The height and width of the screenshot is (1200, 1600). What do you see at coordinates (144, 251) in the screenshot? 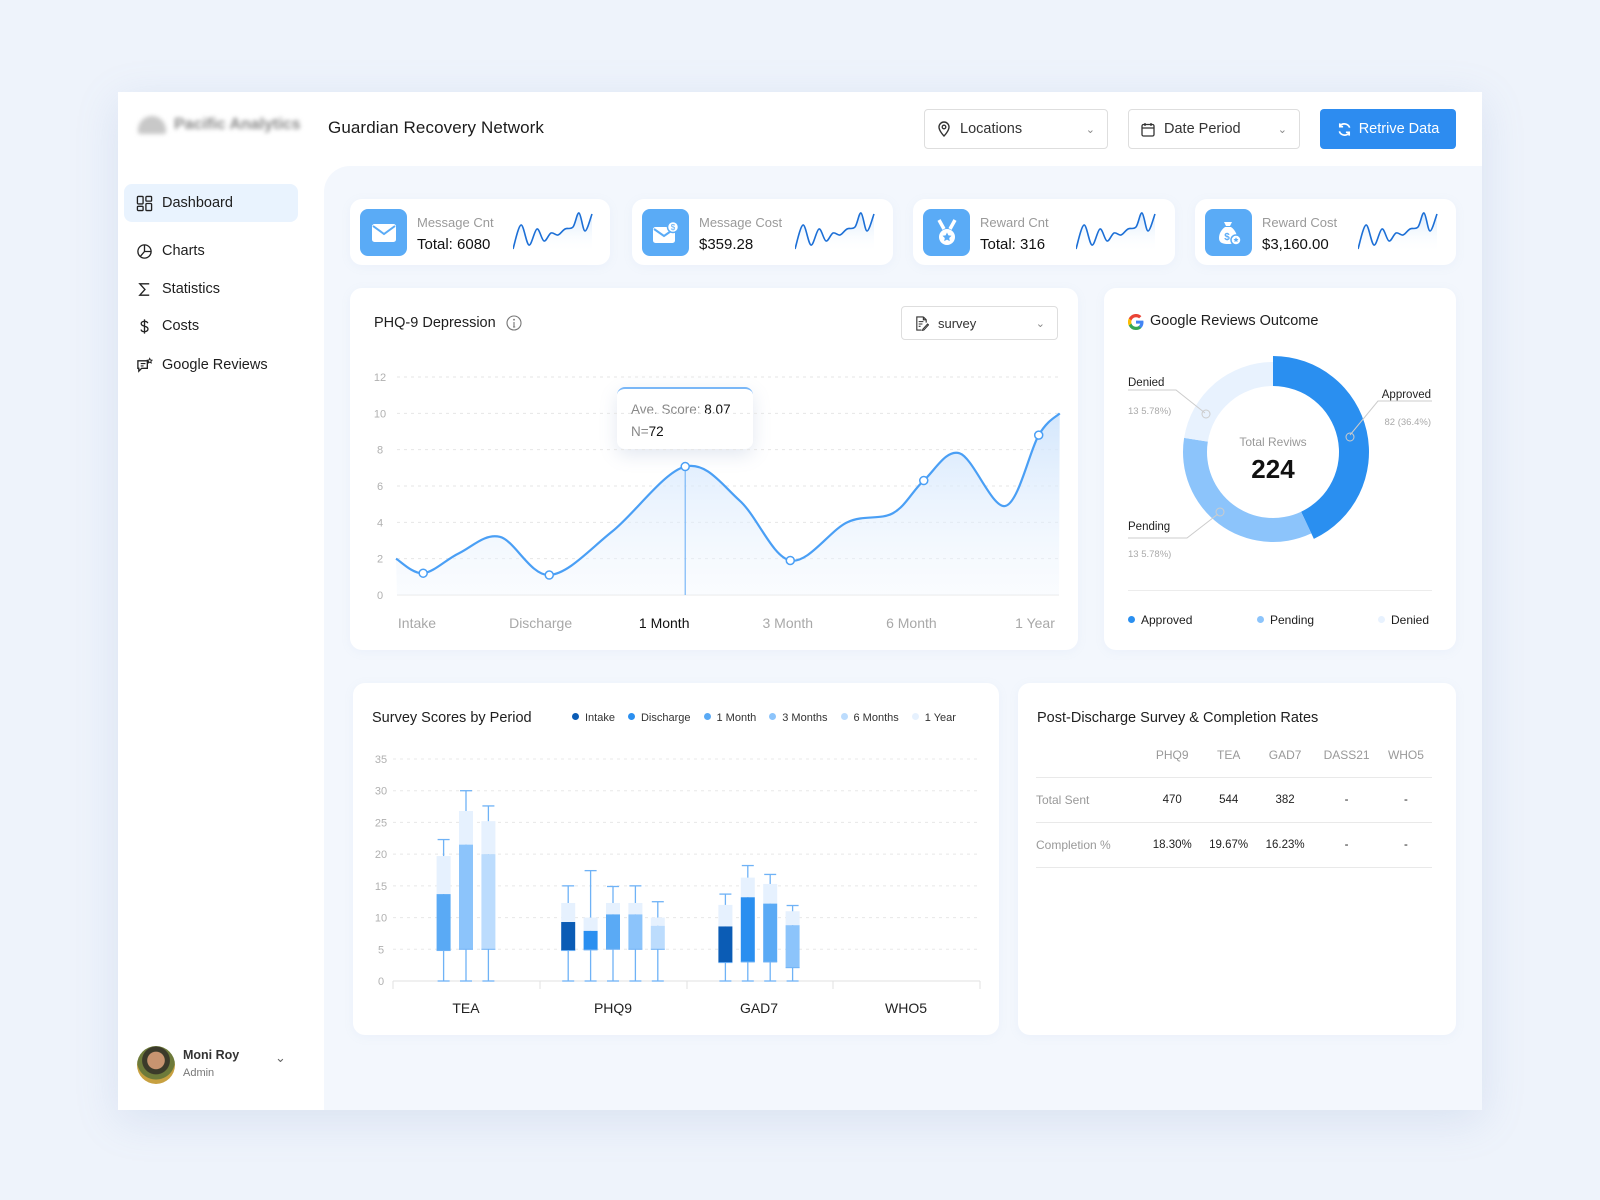
I see `pie-chart-icon` at bounding box center [144, 251].